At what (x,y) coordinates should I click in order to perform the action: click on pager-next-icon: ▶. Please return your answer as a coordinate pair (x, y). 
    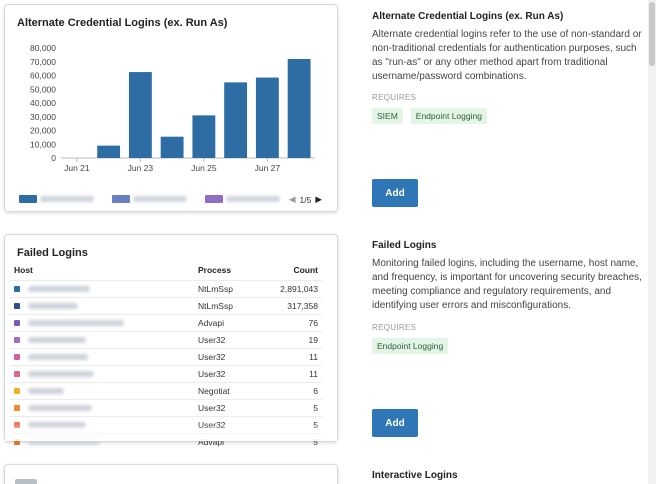
    Looking at the image, I should click on (318, 199).